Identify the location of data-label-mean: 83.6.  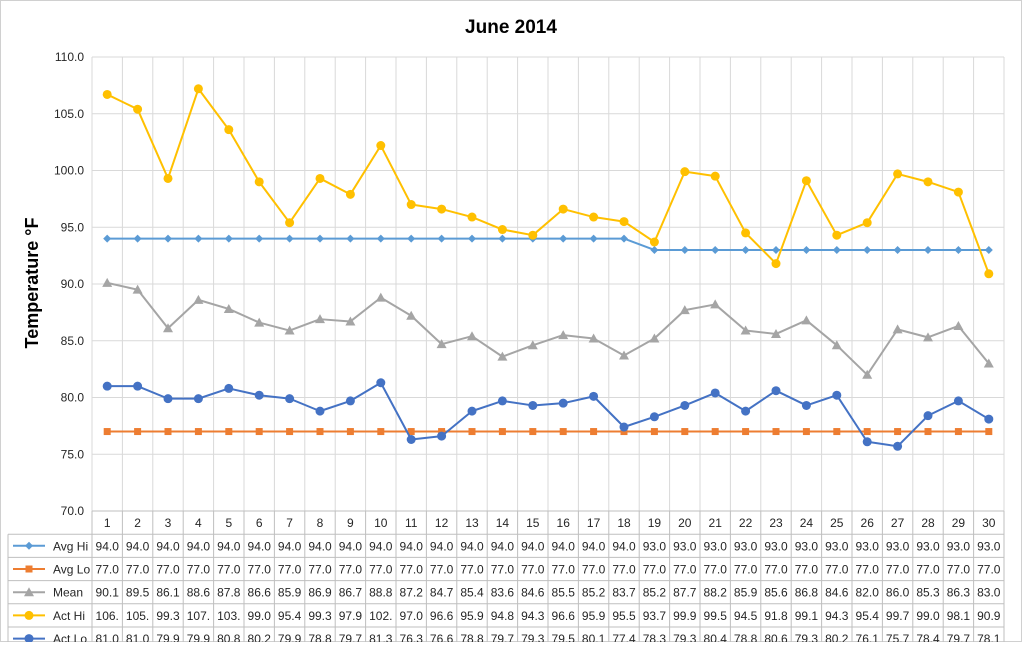
(503, 593).